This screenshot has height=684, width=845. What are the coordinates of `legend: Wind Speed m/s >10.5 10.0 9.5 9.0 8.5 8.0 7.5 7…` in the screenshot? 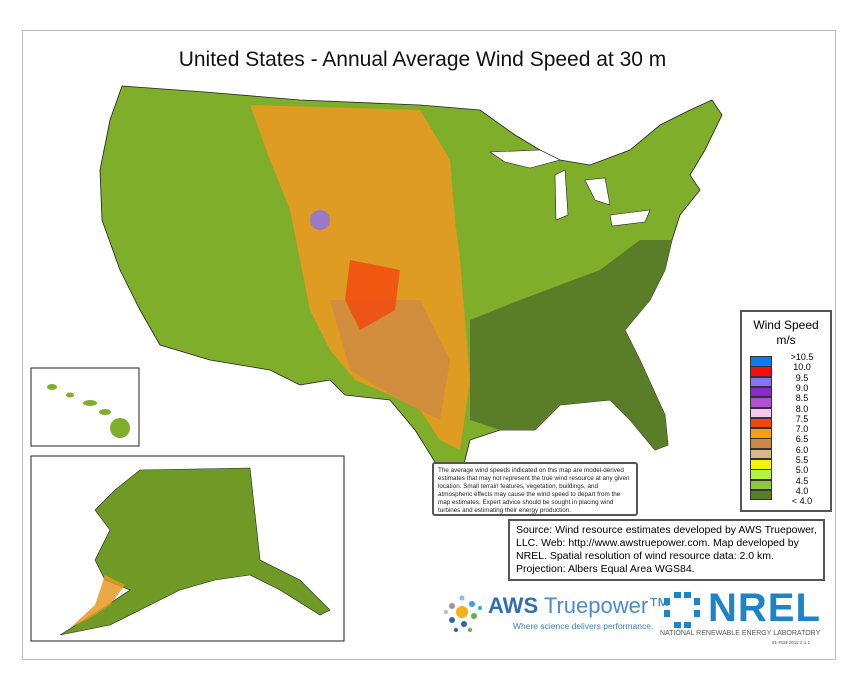 It's located at (786, 411).